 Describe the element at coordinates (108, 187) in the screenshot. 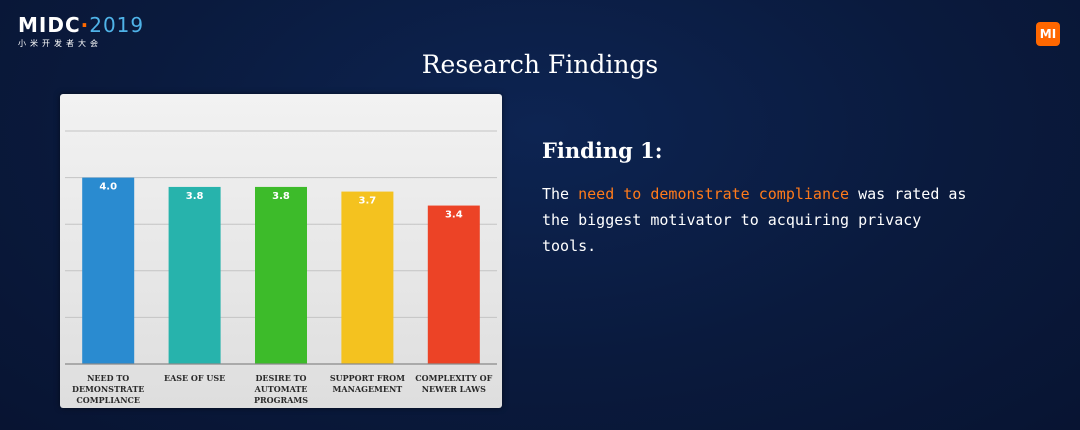

I see `bar-value-label: 4.0` at that location.